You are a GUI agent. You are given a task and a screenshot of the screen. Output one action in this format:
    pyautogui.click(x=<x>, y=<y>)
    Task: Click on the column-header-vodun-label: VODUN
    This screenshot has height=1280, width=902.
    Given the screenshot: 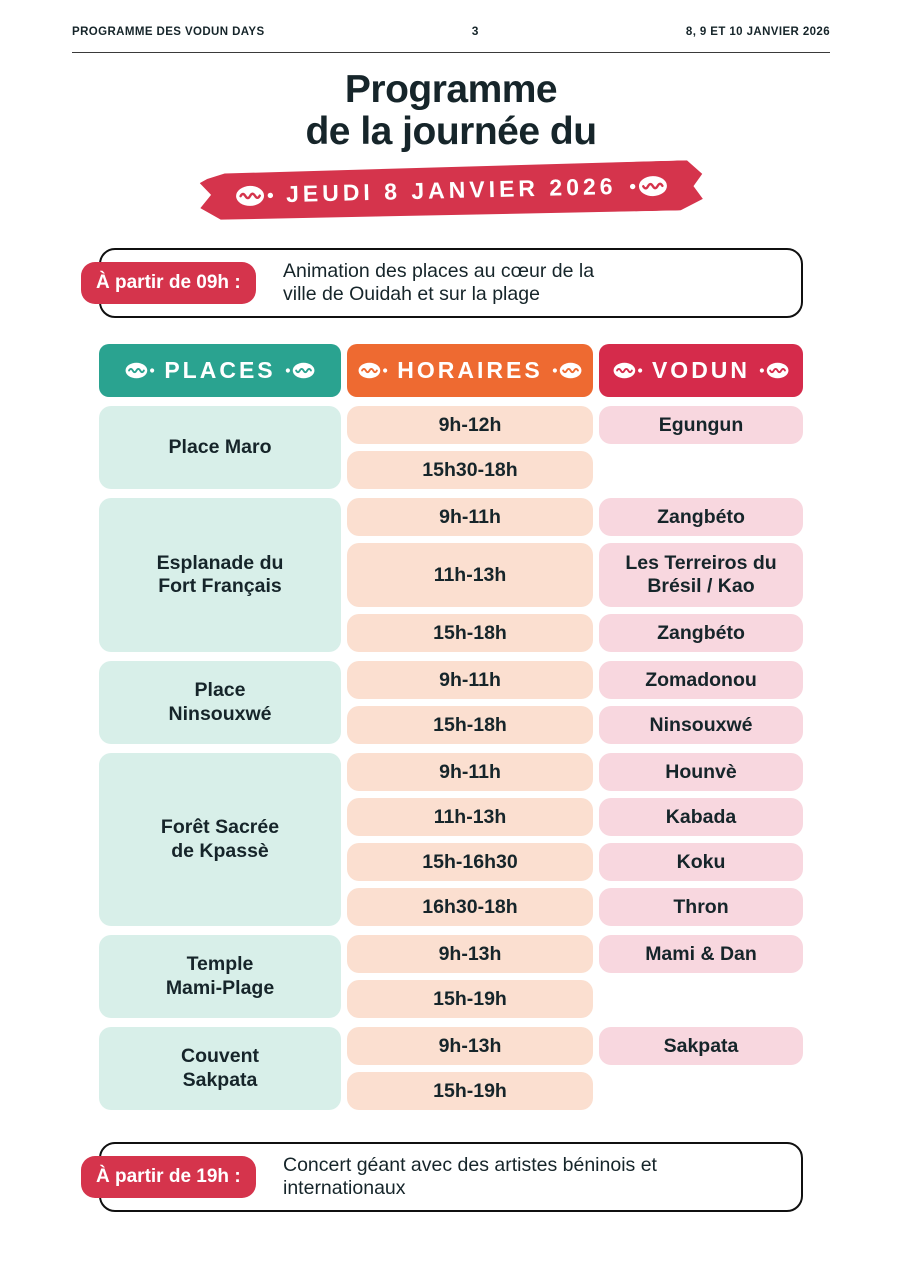 What is the action you would take?
    pyautogui.click(x=701, y=370)
    